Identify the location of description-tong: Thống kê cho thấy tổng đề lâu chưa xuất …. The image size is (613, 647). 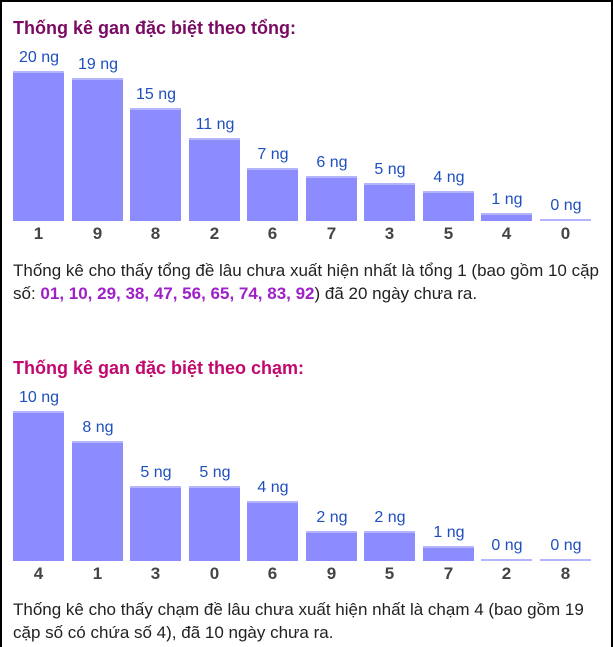
(308, 282).